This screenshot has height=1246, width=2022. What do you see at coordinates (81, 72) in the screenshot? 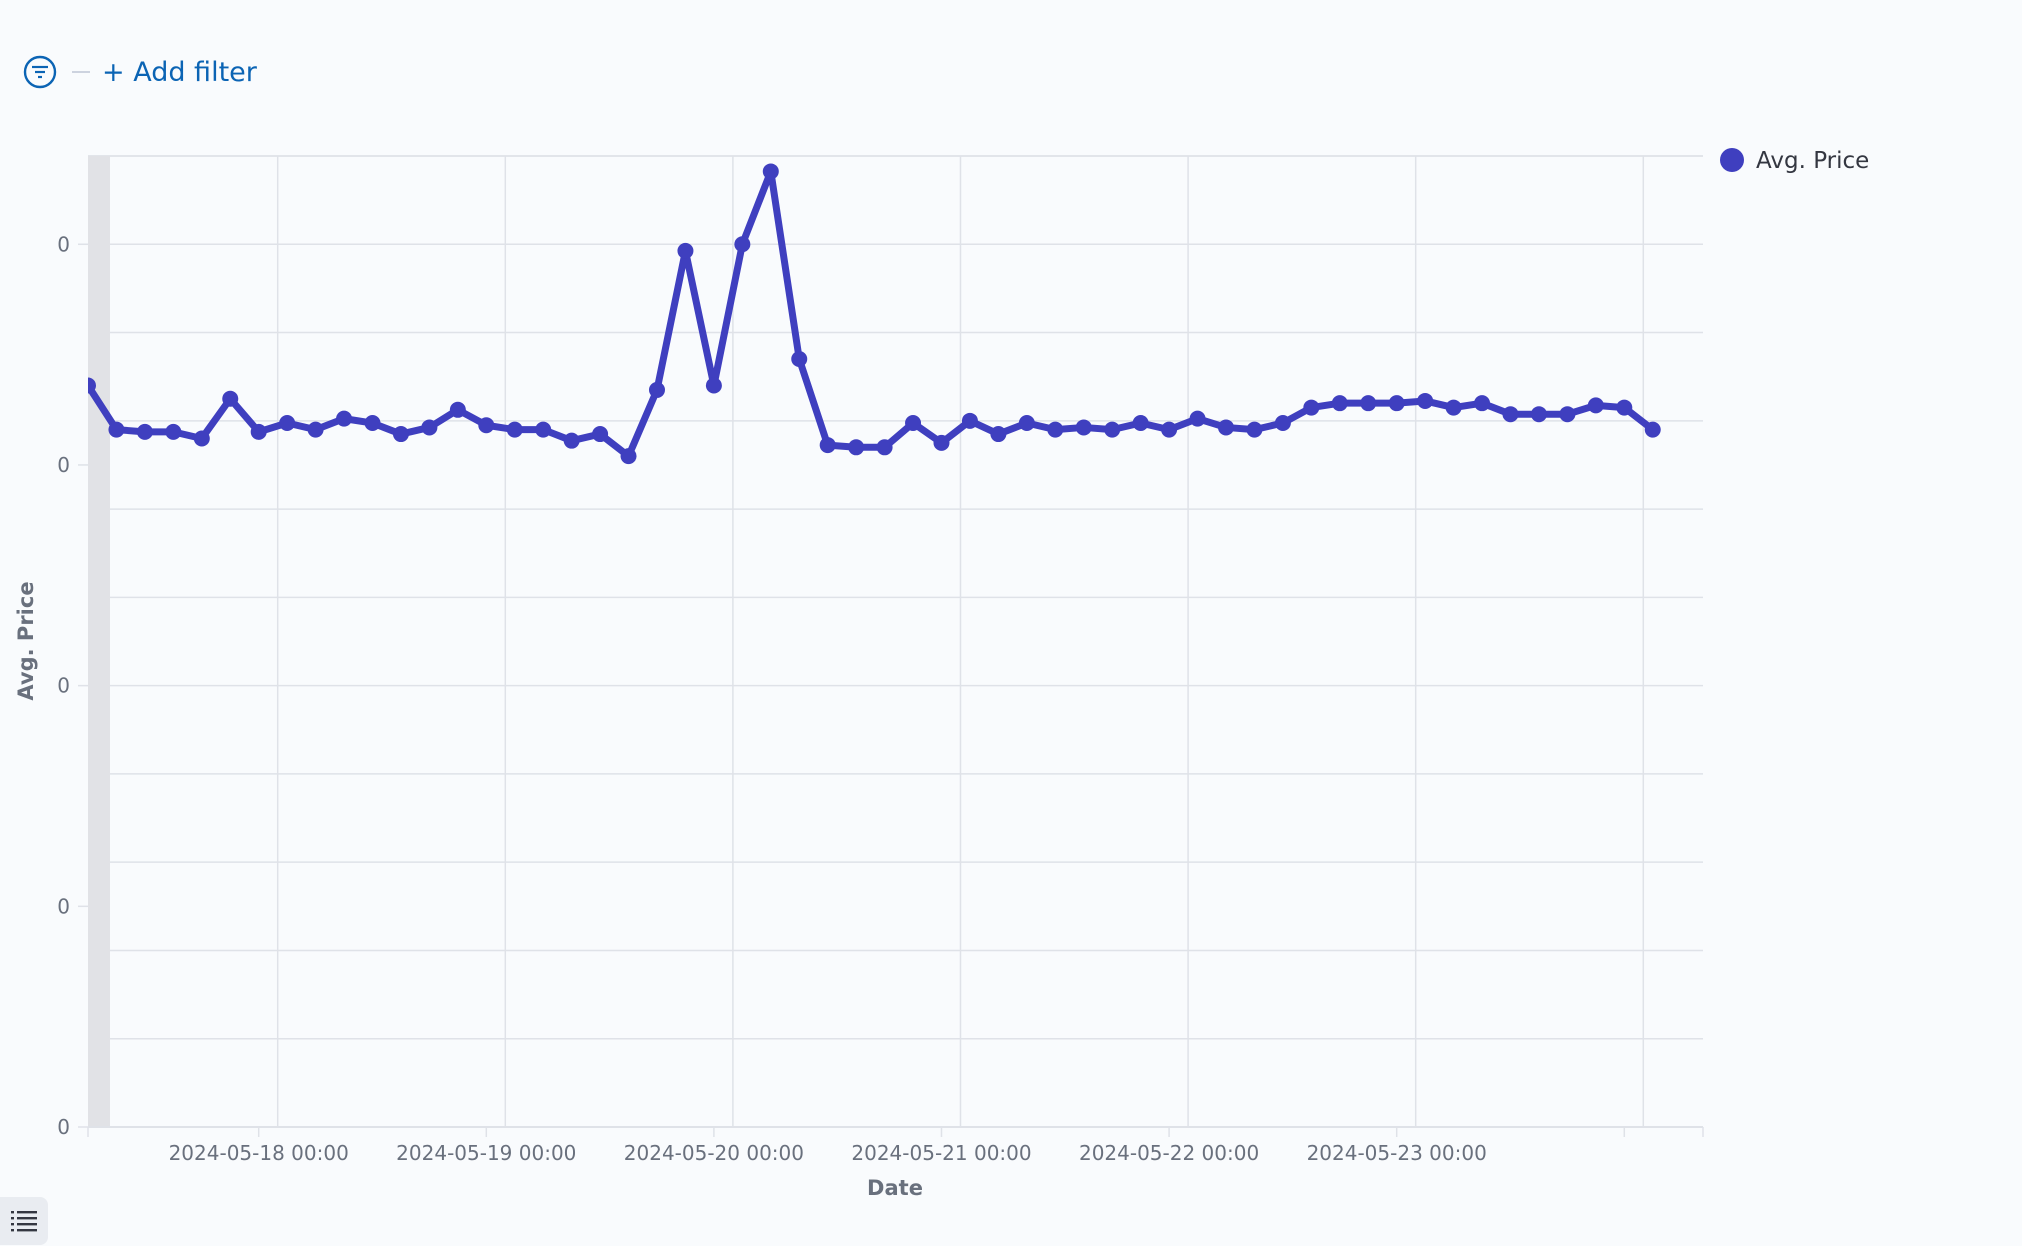
I see `separator` at bounding box center [81, 72].